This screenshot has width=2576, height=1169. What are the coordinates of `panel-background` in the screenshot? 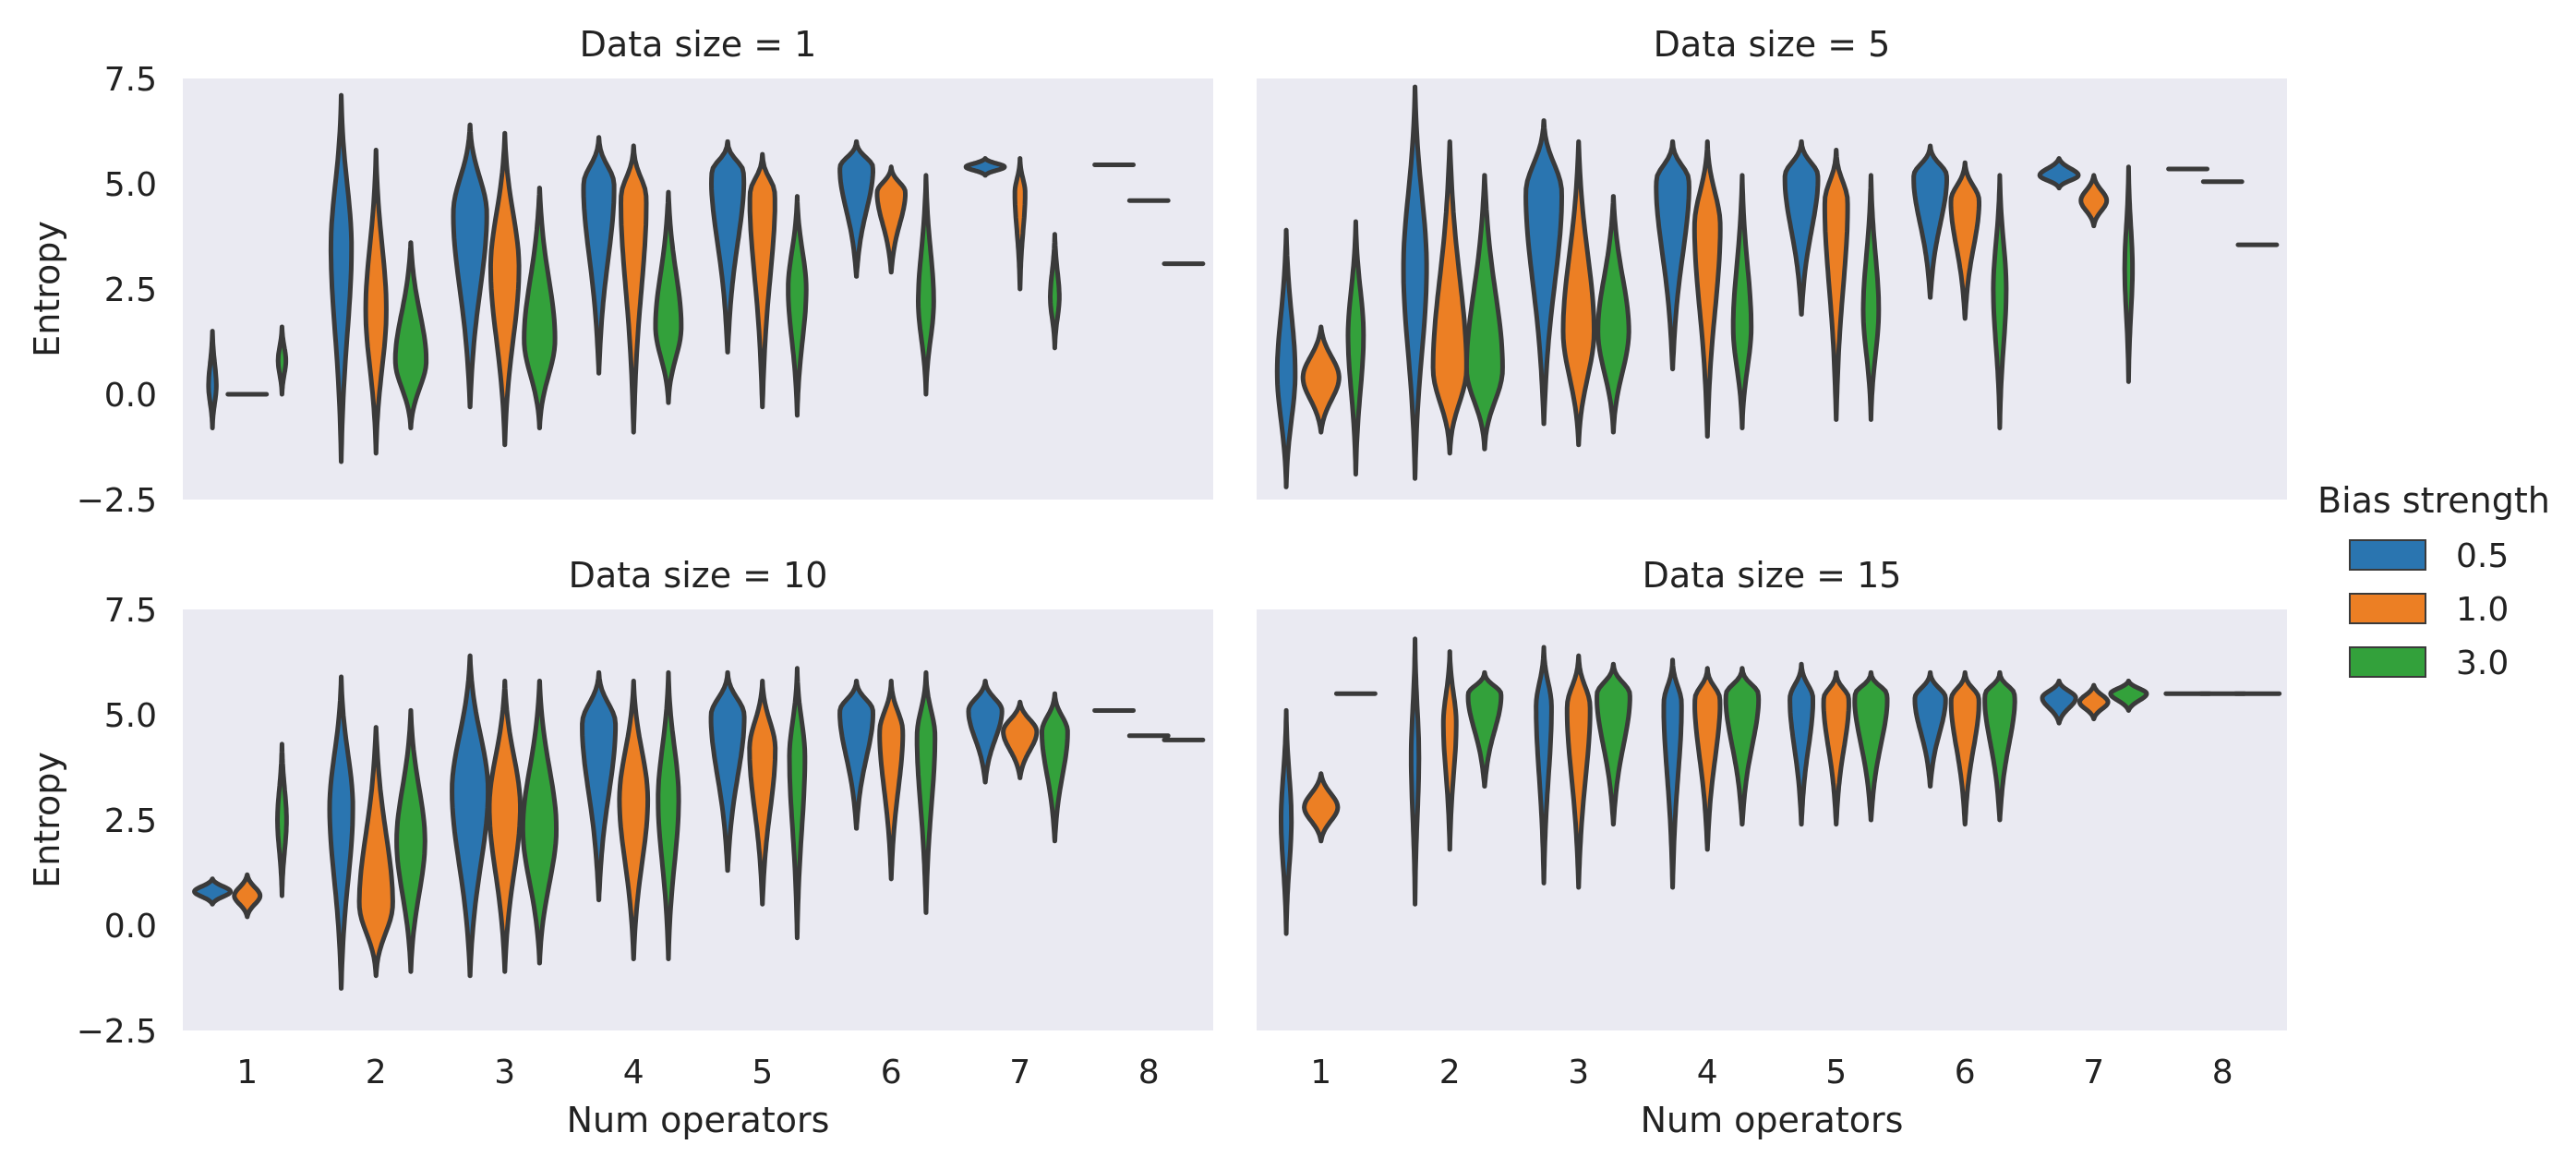 It's located at (698, 289).